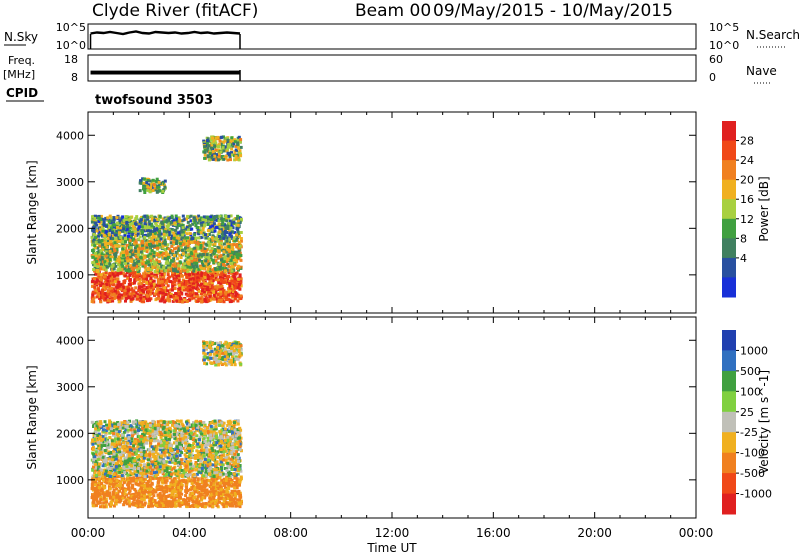 The height and width of the screenshot is (554, 800). I want to click on colorbar-swatch, so click(729, 170).